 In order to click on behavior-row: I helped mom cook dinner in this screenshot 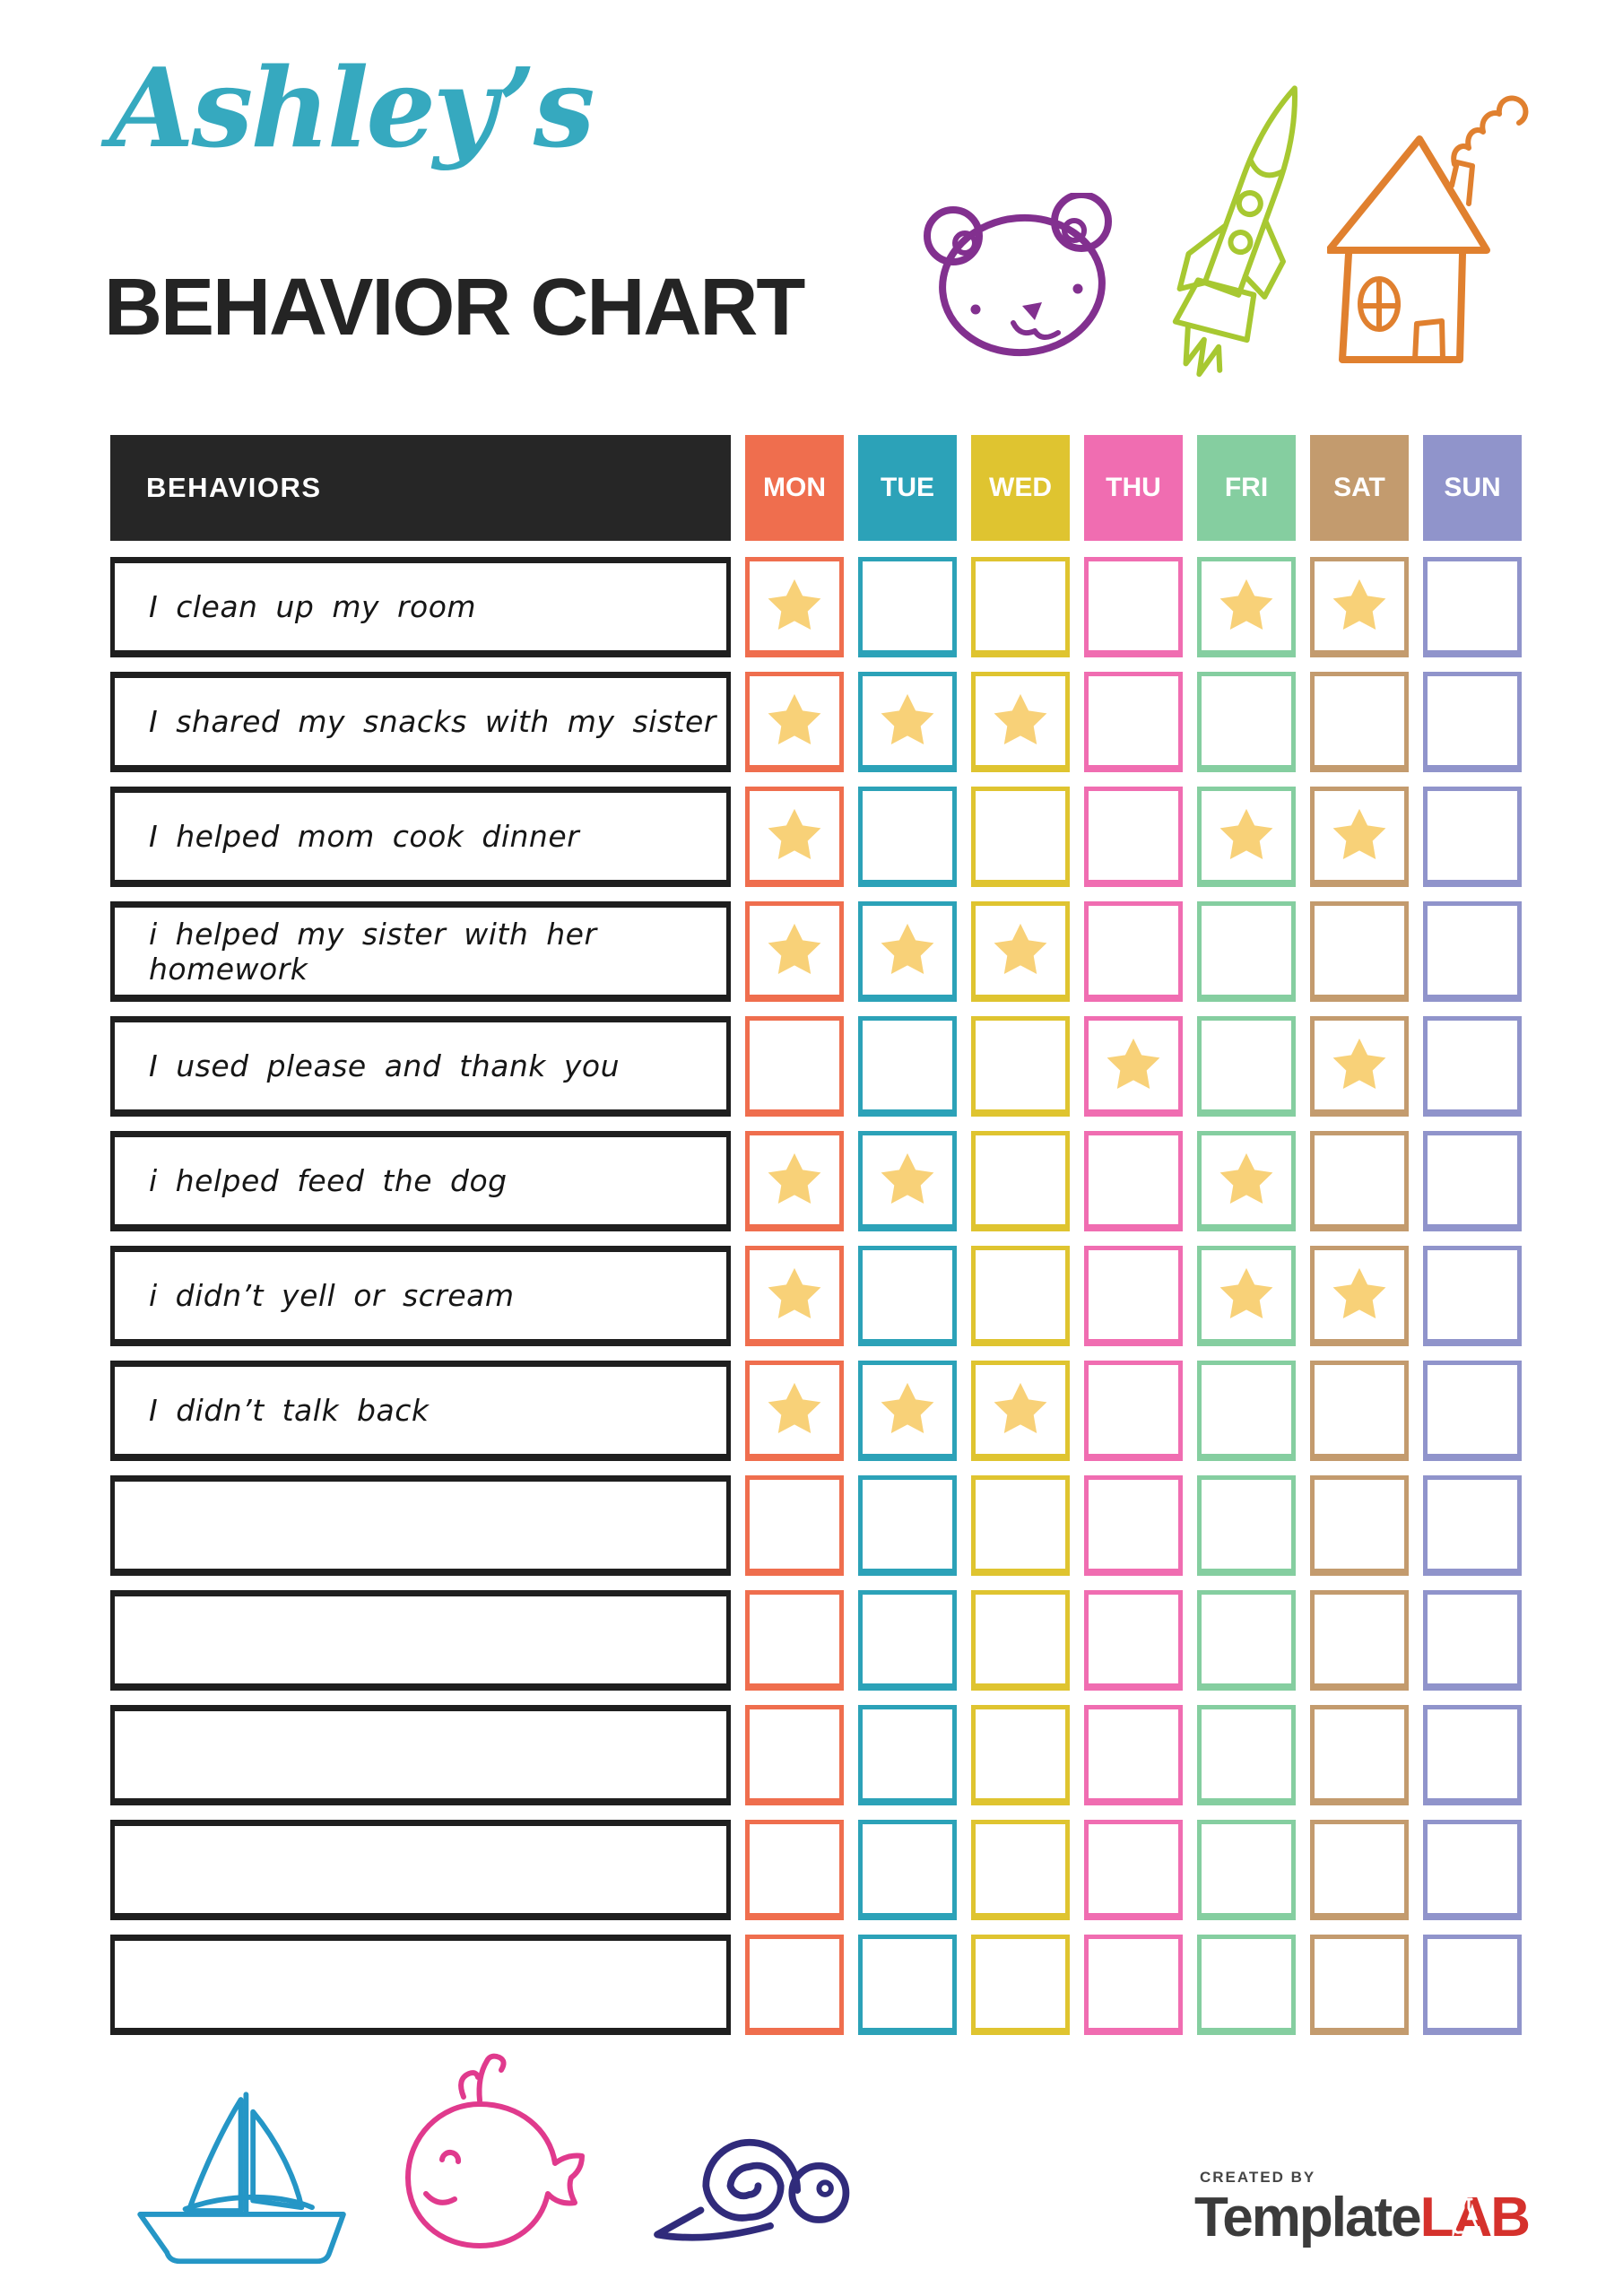, I will do `click(816, 837)`.